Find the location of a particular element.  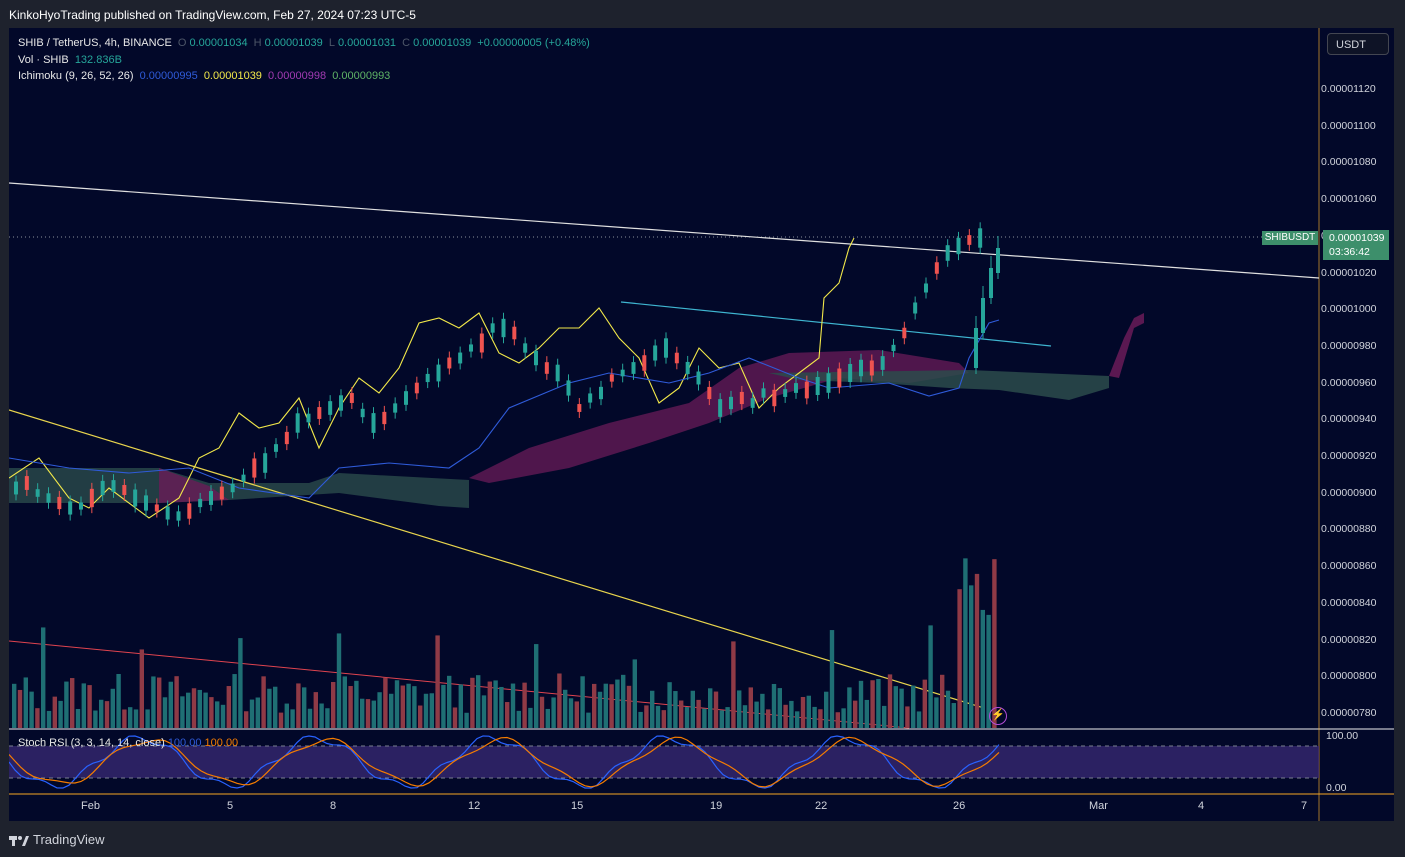

lightning-icon: ⚡ is located at coordinates (998, 716).